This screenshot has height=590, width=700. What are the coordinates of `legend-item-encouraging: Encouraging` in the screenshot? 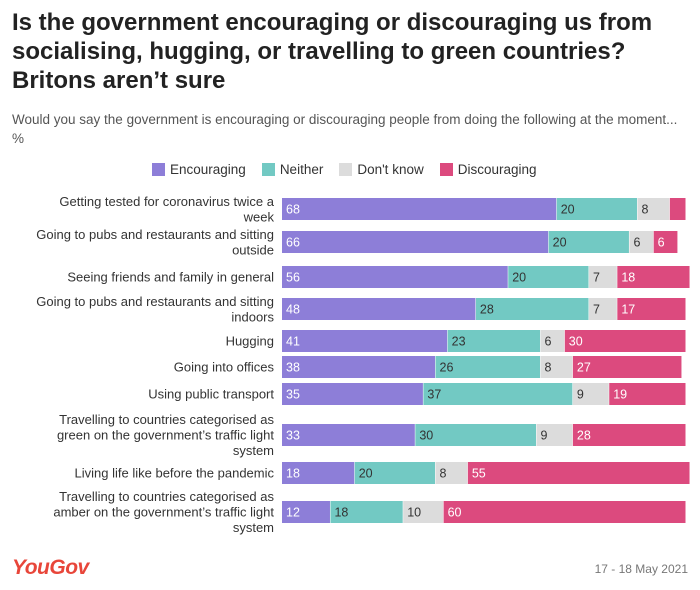 It's located at (199, 169).